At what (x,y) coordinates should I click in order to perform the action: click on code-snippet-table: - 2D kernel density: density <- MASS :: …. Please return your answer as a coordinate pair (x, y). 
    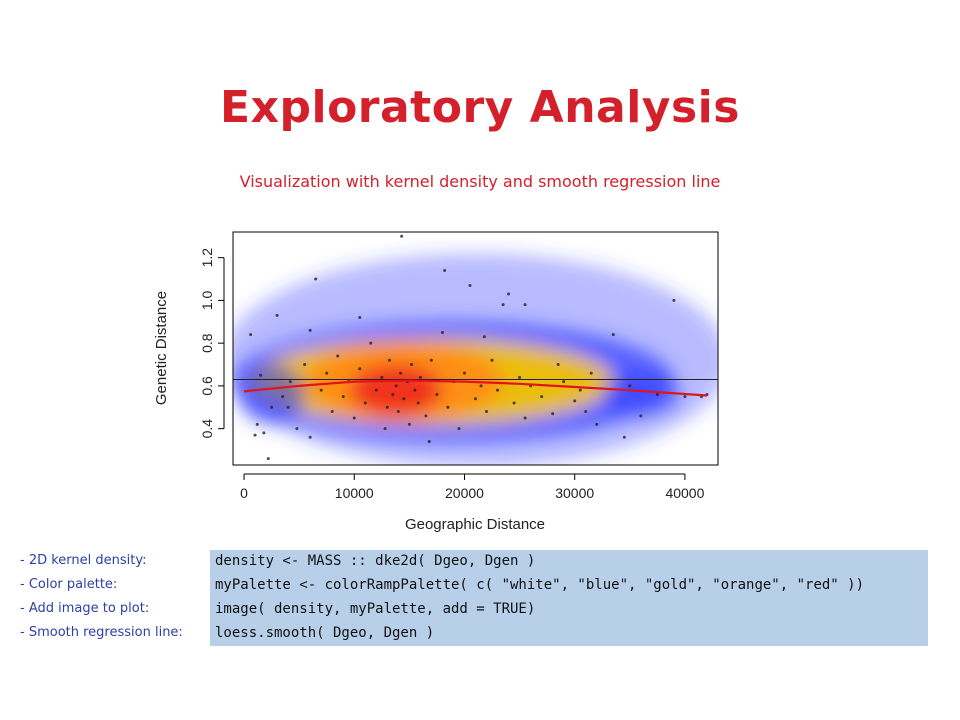
    Looking at the image, I should click on (475, 598).